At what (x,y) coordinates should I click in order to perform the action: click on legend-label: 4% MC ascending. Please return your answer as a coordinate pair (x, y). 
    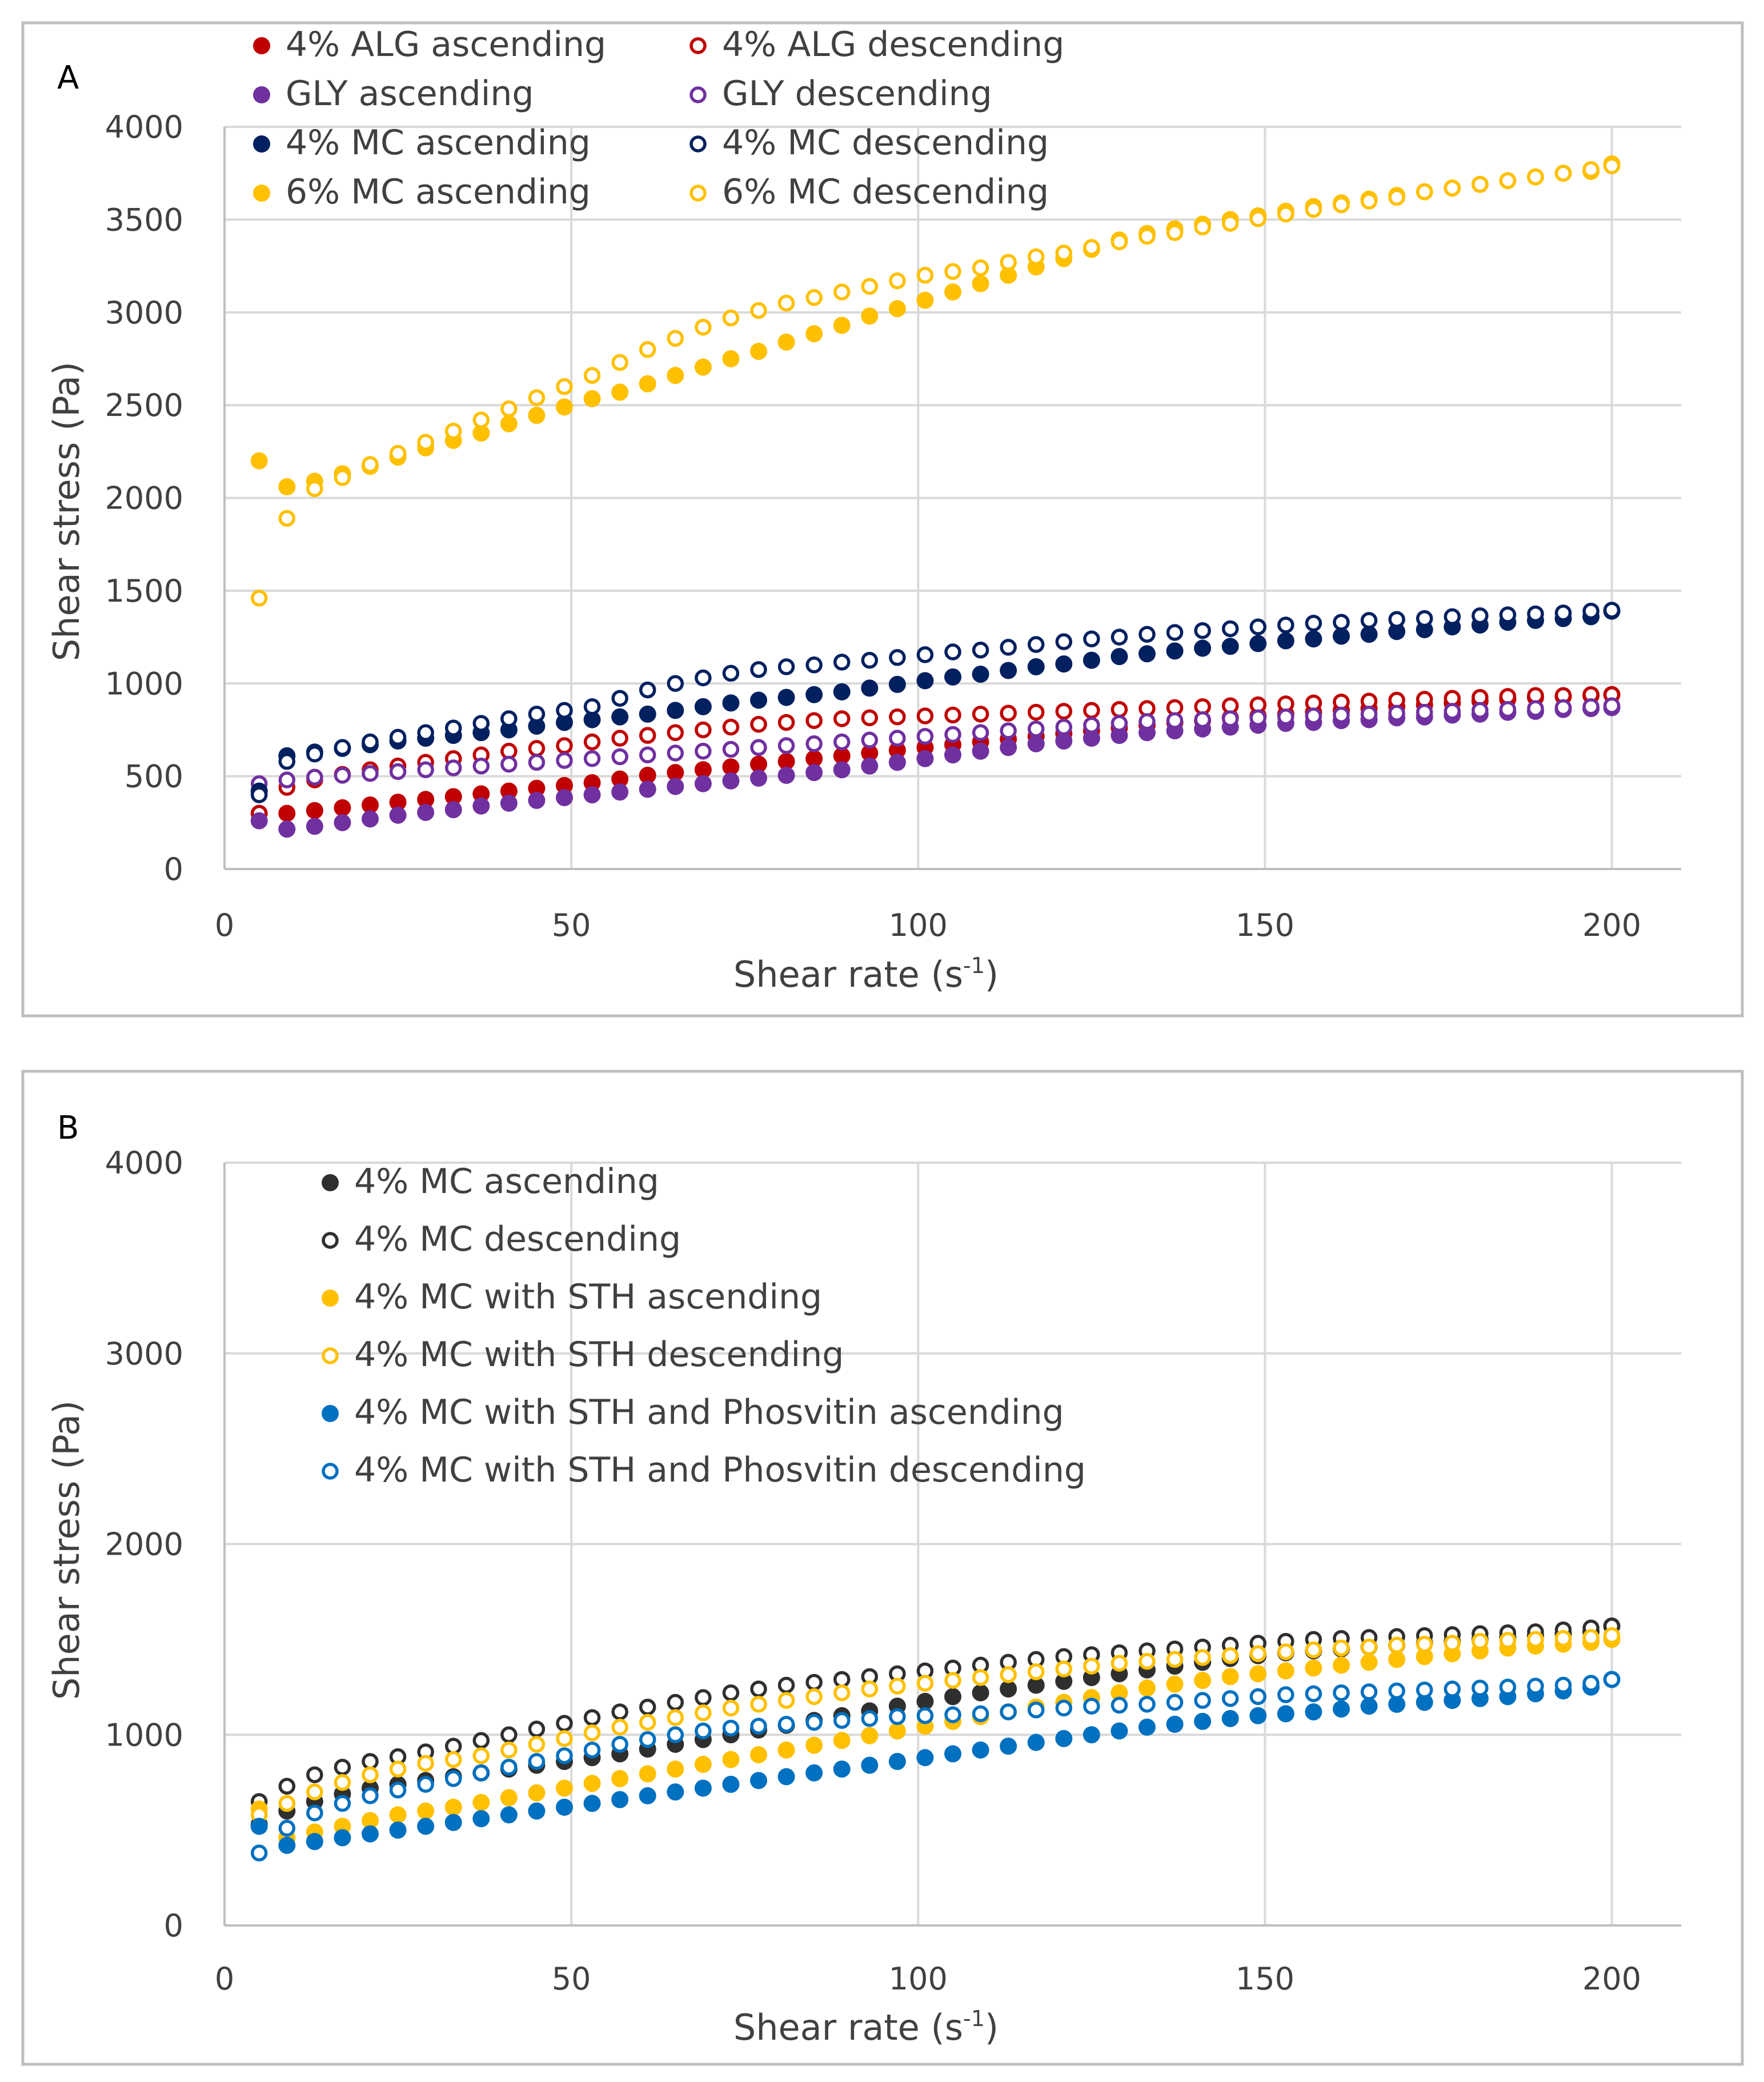
    Looking at the image, I should click on (507, 1182).